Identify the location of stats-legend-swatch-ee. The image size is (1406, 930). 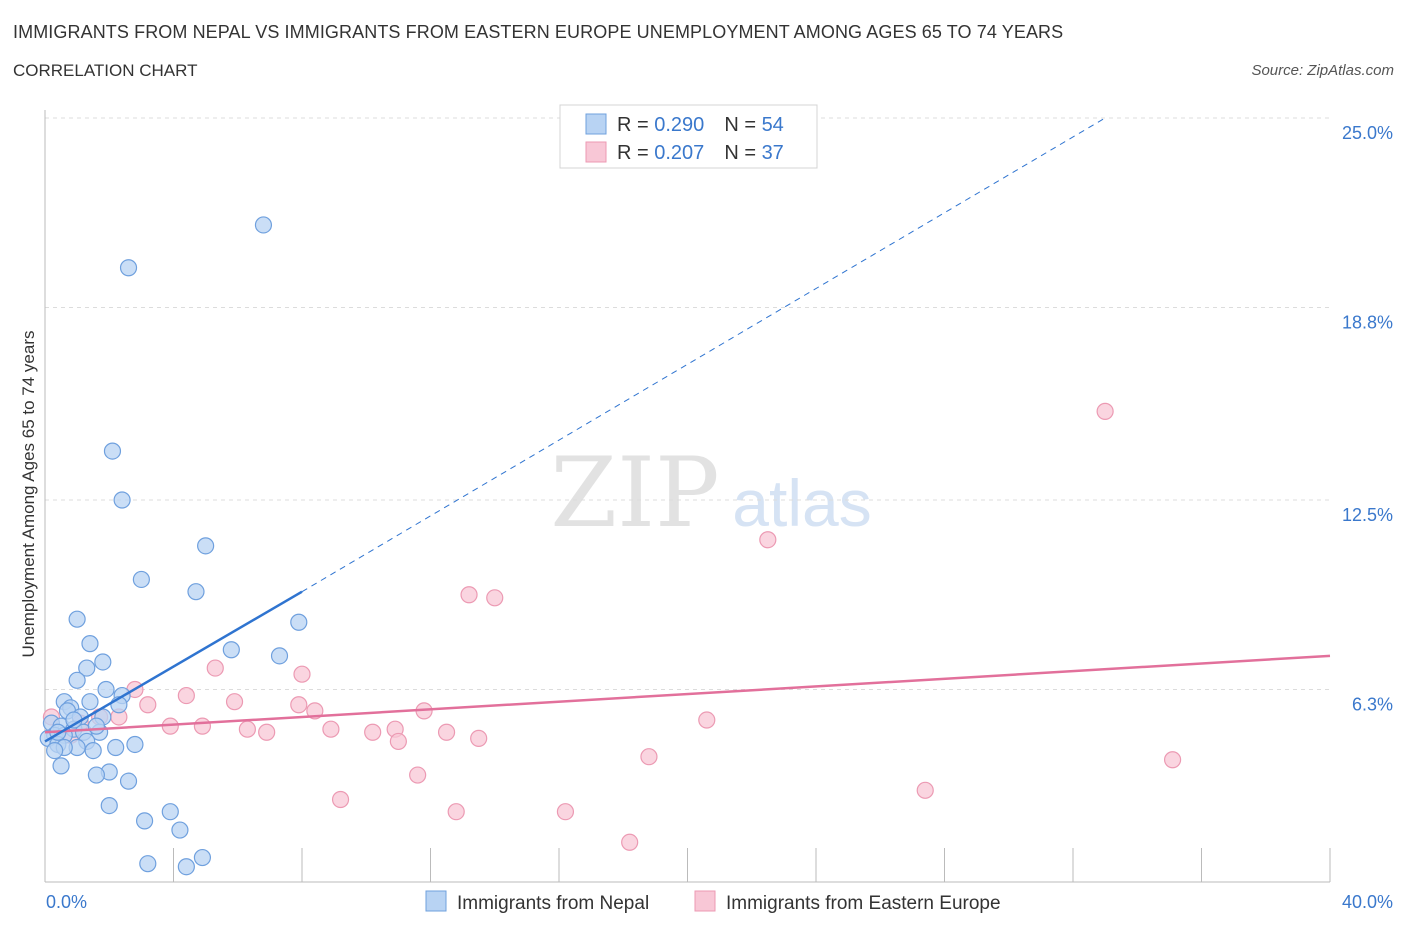
(596, 152).